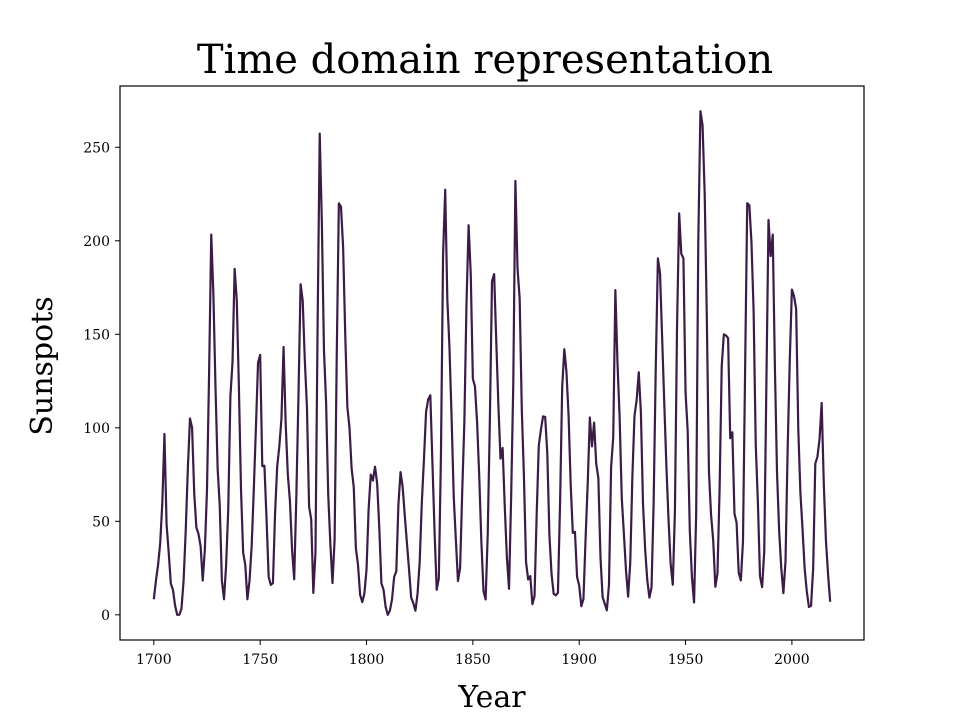  I want to click on x-tick-label: 1950, so click(686, 660).